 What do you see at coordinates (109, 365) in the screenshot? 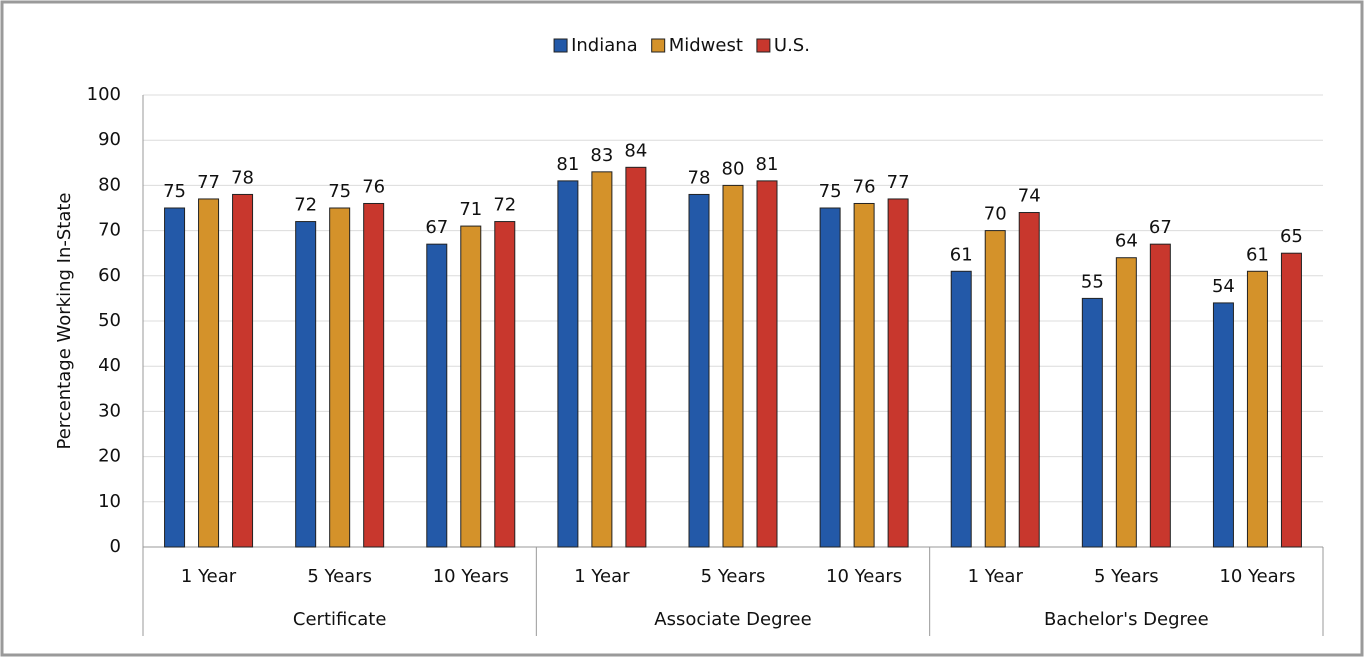
I see `y-tick-label: 40` at bounding box center [109, 365].